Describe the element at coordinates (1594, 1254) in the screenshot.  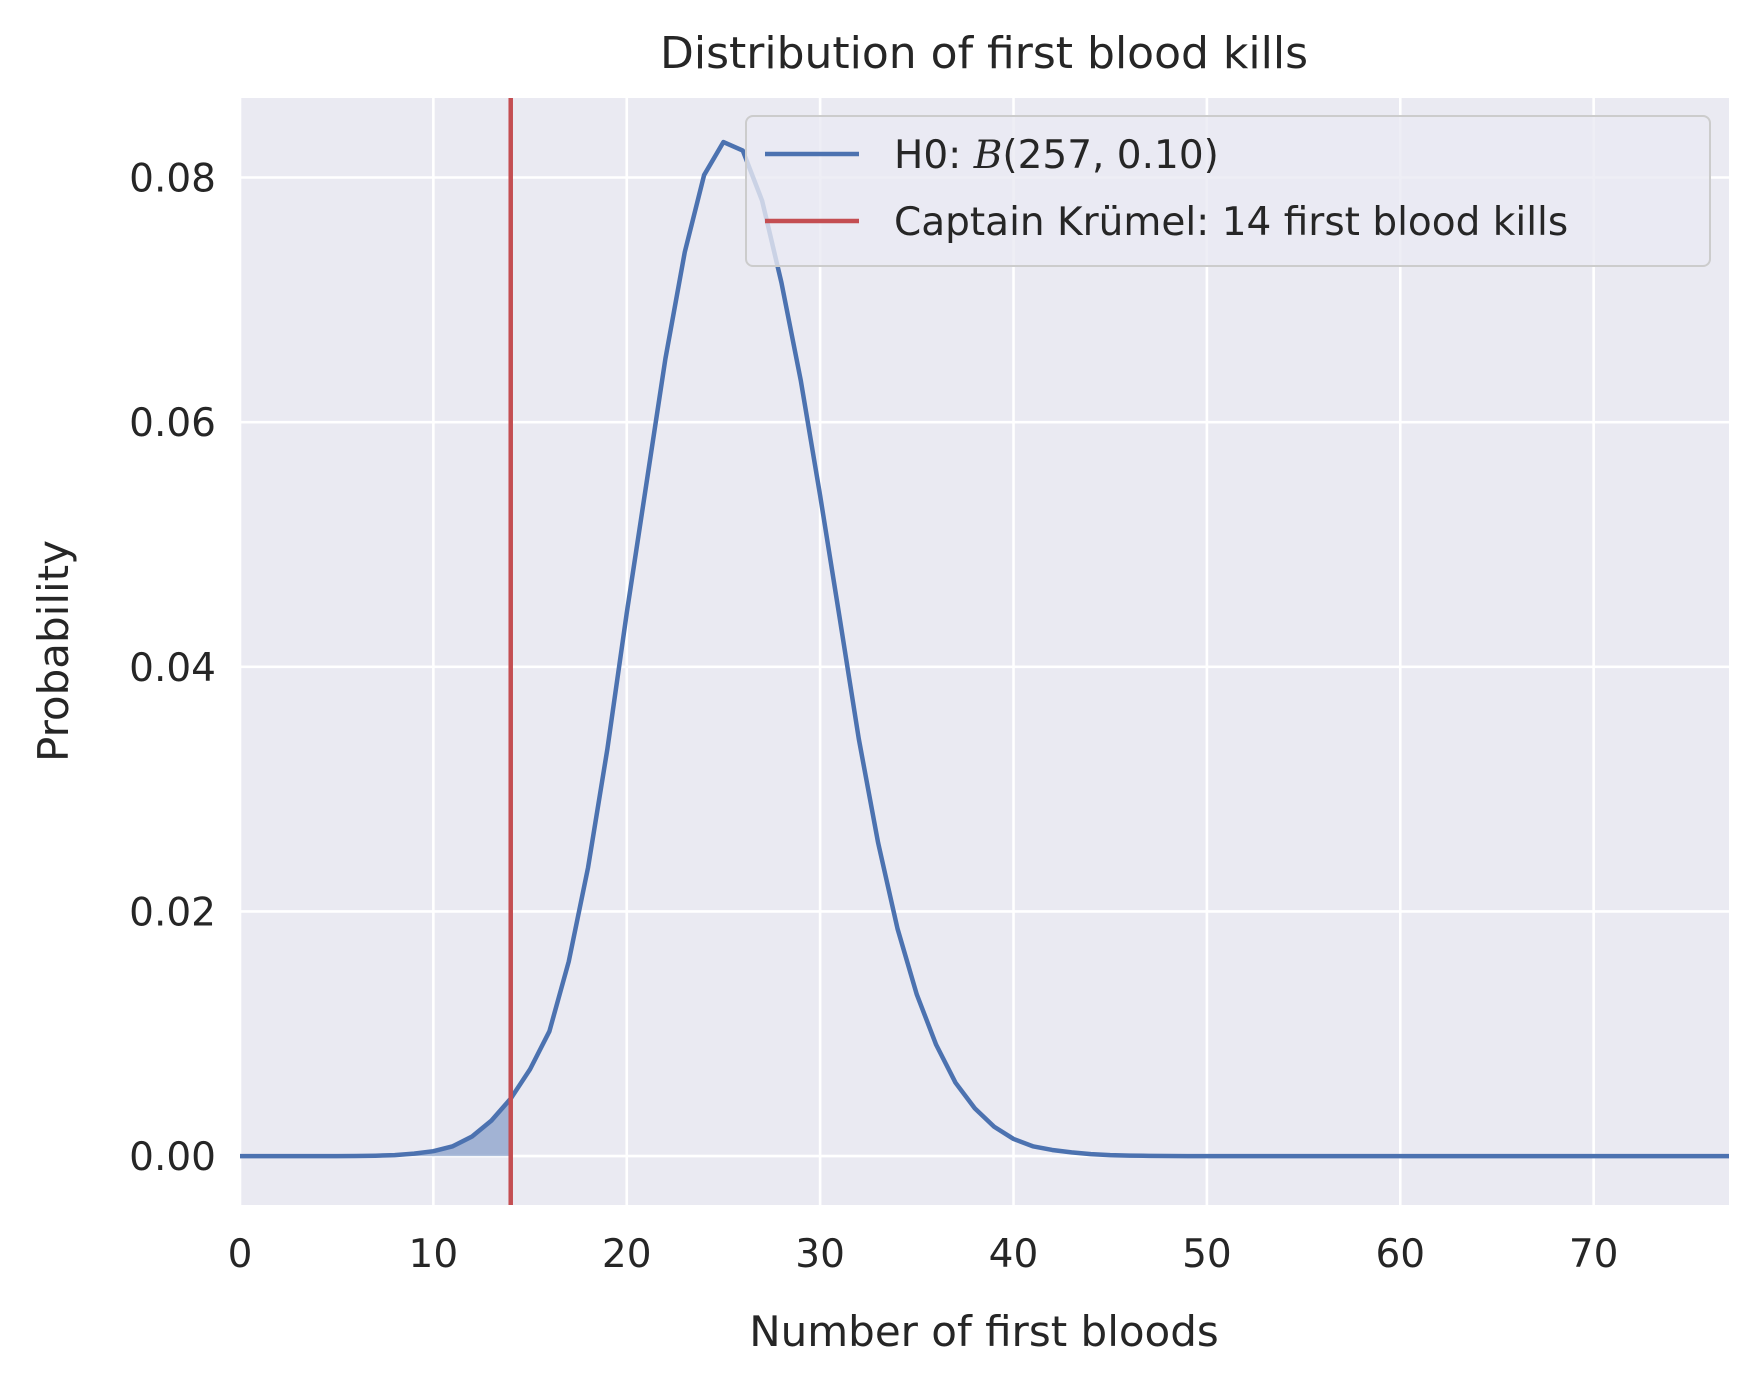
I see `x-tick-label: 70` at that location.